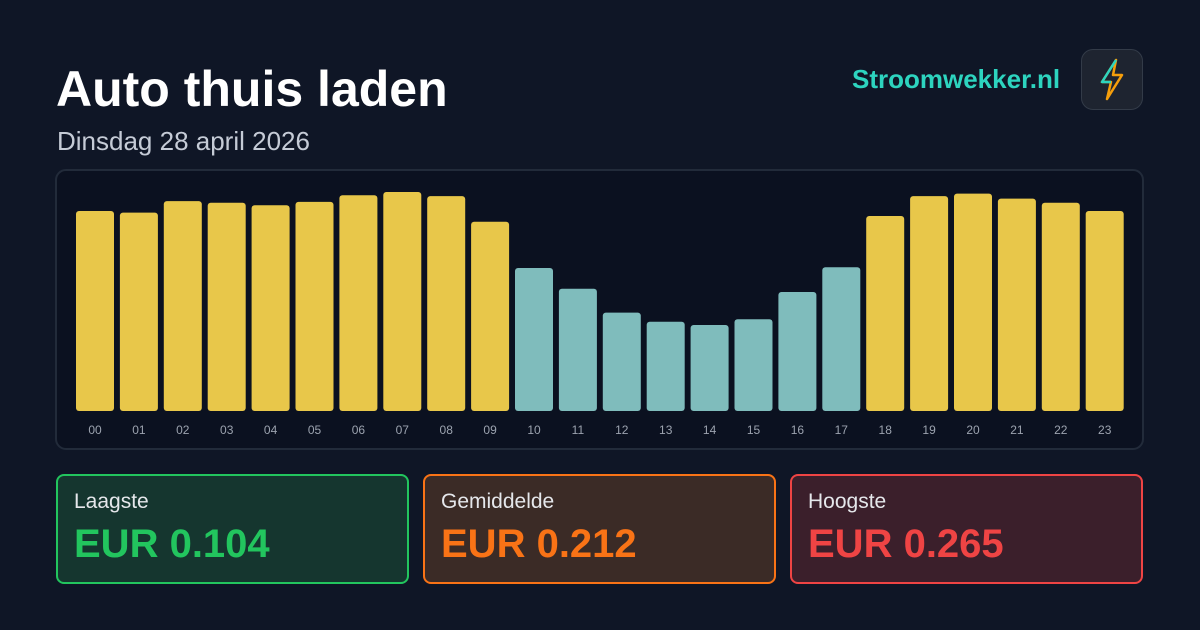 This screenshot has height=630, width=1200. What do you see at coordinates (666, 430) in the screenshot?
I see `x-tick-label: 13` at bounding box center [666, 430].